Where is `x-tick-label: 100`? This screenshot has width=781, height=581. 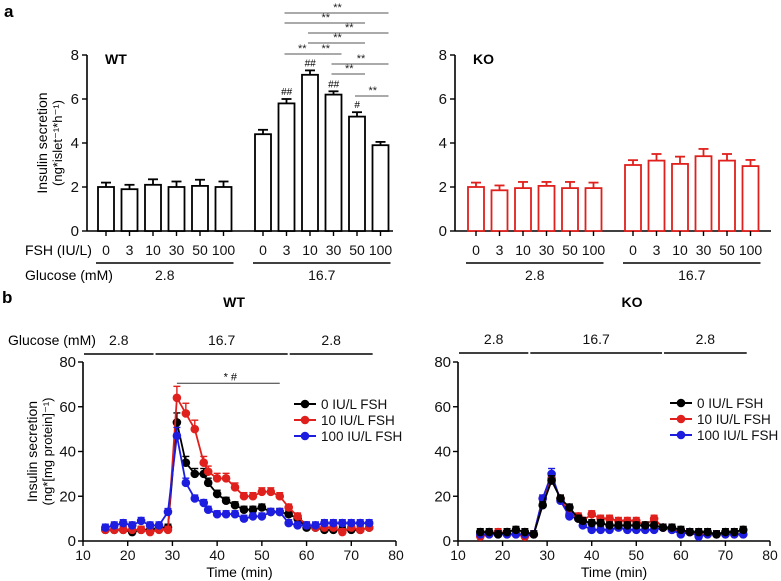
x-tick-label: 100 is located at coordinates (381, 250).